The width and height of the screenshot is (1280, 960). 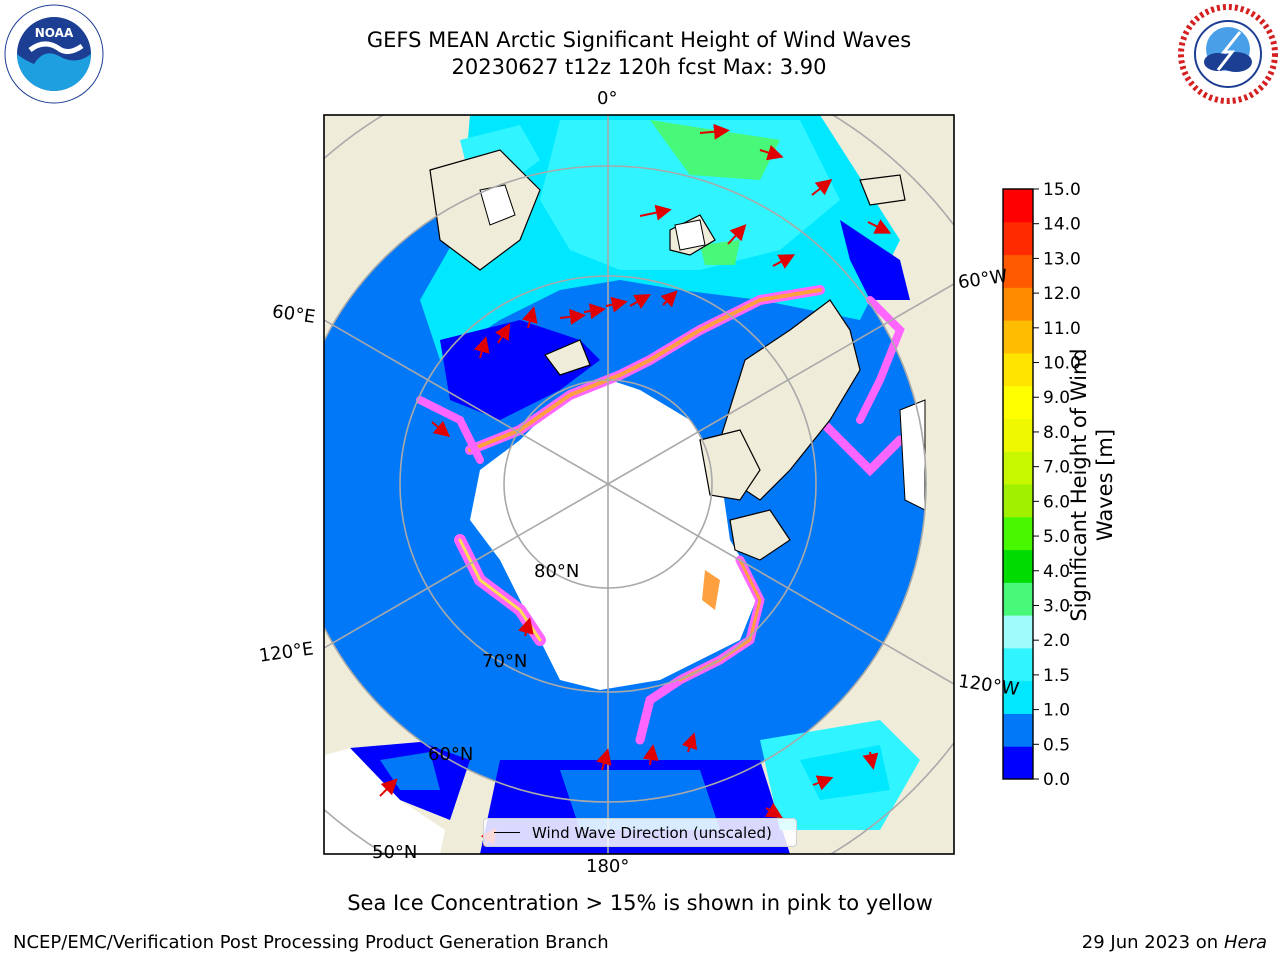 What do you see at coordinates (1062, 329) in the screenshot?
I see `colorbar-tick-label: 11.0` at bounding box center [1062, 329].